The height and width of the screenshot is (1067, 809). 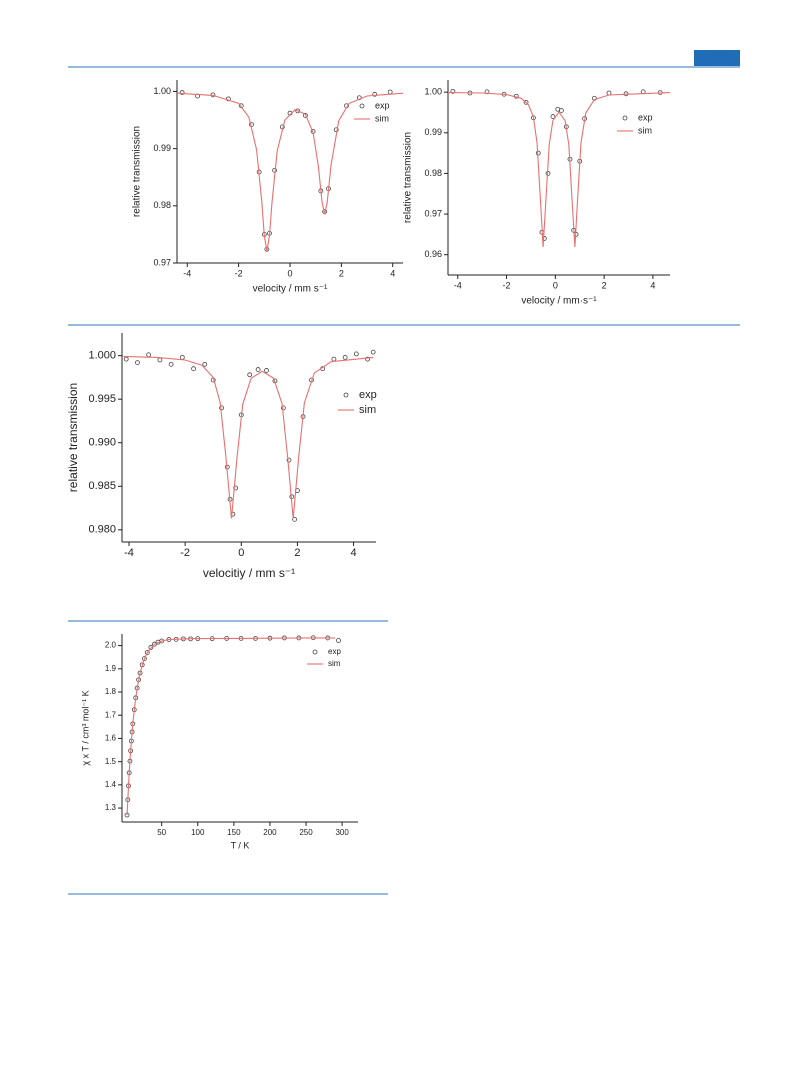 I want to click on x-axis-title: velocity / mm·s⁻¹, so click(x=559, y=301).